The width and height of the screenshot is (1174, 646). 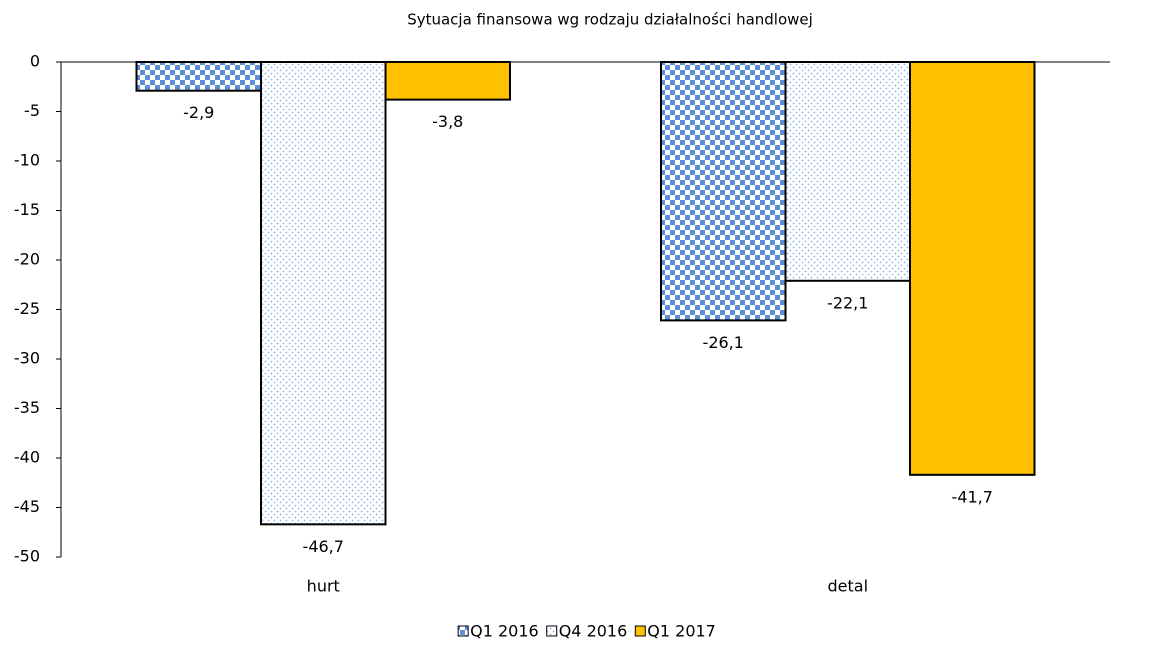 What do you see at coordinates (198, 112) in the screenshot?
I see `value-label: -2,9` at bounding box center [198, 112].